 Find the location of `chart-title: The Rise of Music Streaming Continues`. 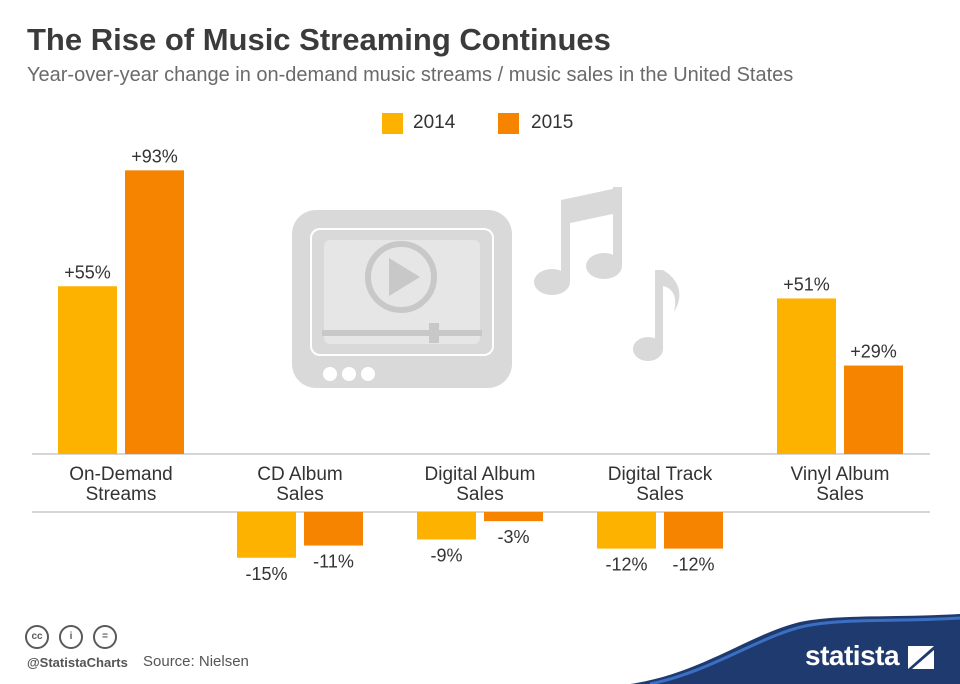

chart-title: The Rise of Music Streaming Continues is located at coordinates (319, 39).